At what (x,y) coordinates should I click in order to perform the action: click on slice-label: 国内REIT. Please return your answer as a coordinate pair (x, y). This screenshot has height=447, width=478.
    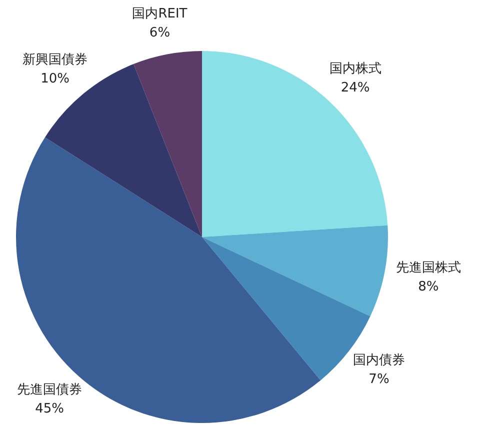
    Looking at the image, I should click on (160, 14).